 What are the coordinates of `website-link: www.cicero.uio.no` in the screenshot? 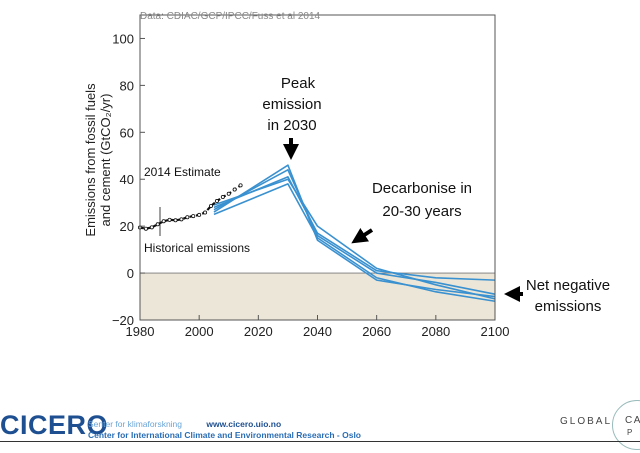 It's located at (244, 424).